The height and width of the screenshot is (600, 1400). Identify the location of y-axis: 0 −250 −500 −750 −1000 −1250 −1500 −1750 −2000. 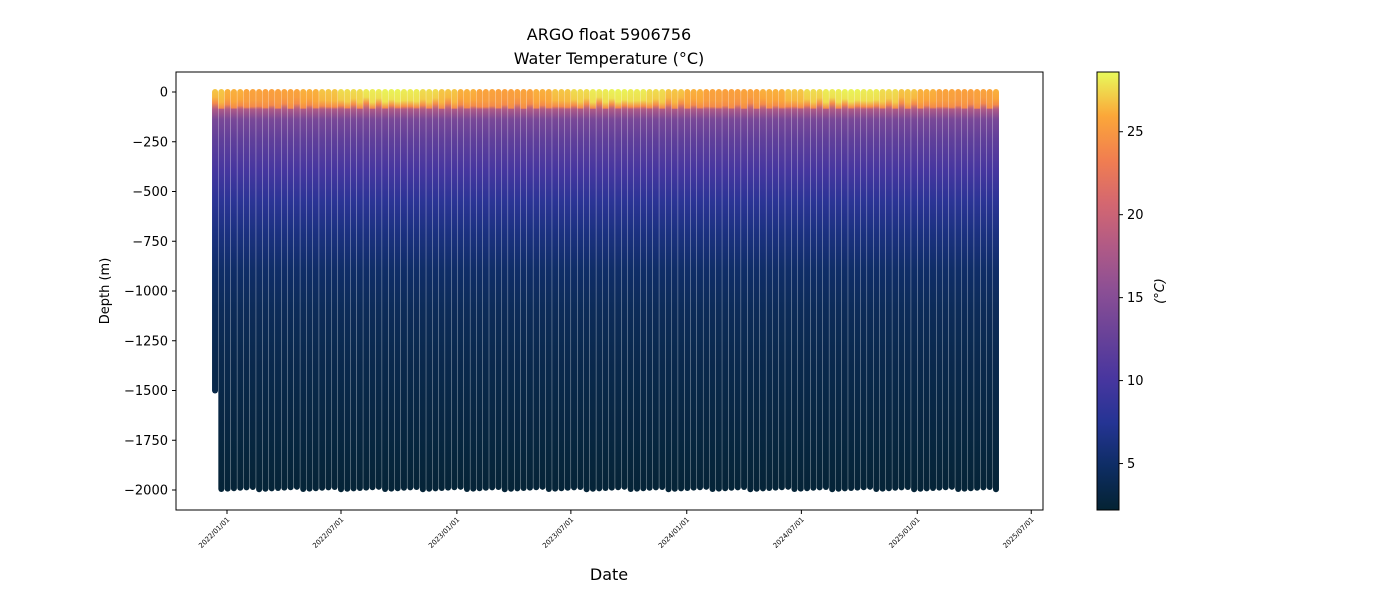
(150, 292).